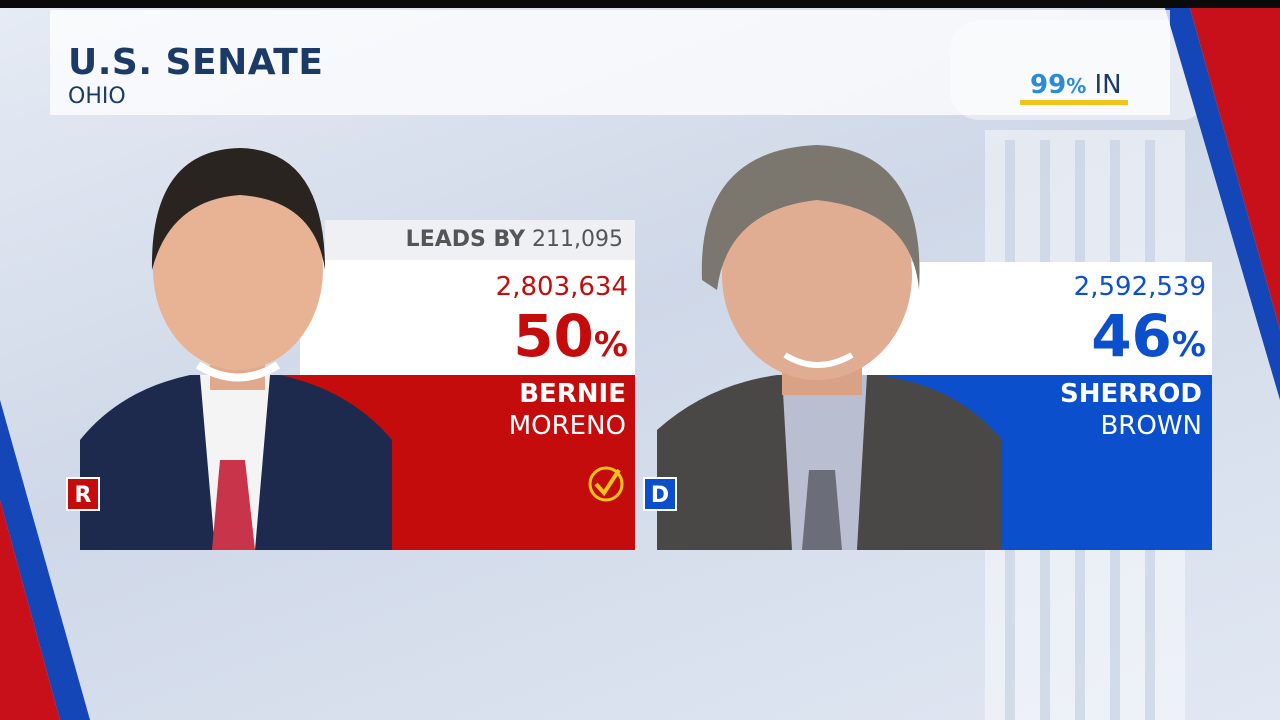 The width and height of the screenshot is (1280, 720). Describe the element at coordinates (640, 4) in the screenshot. I see `top-bar` at that location.